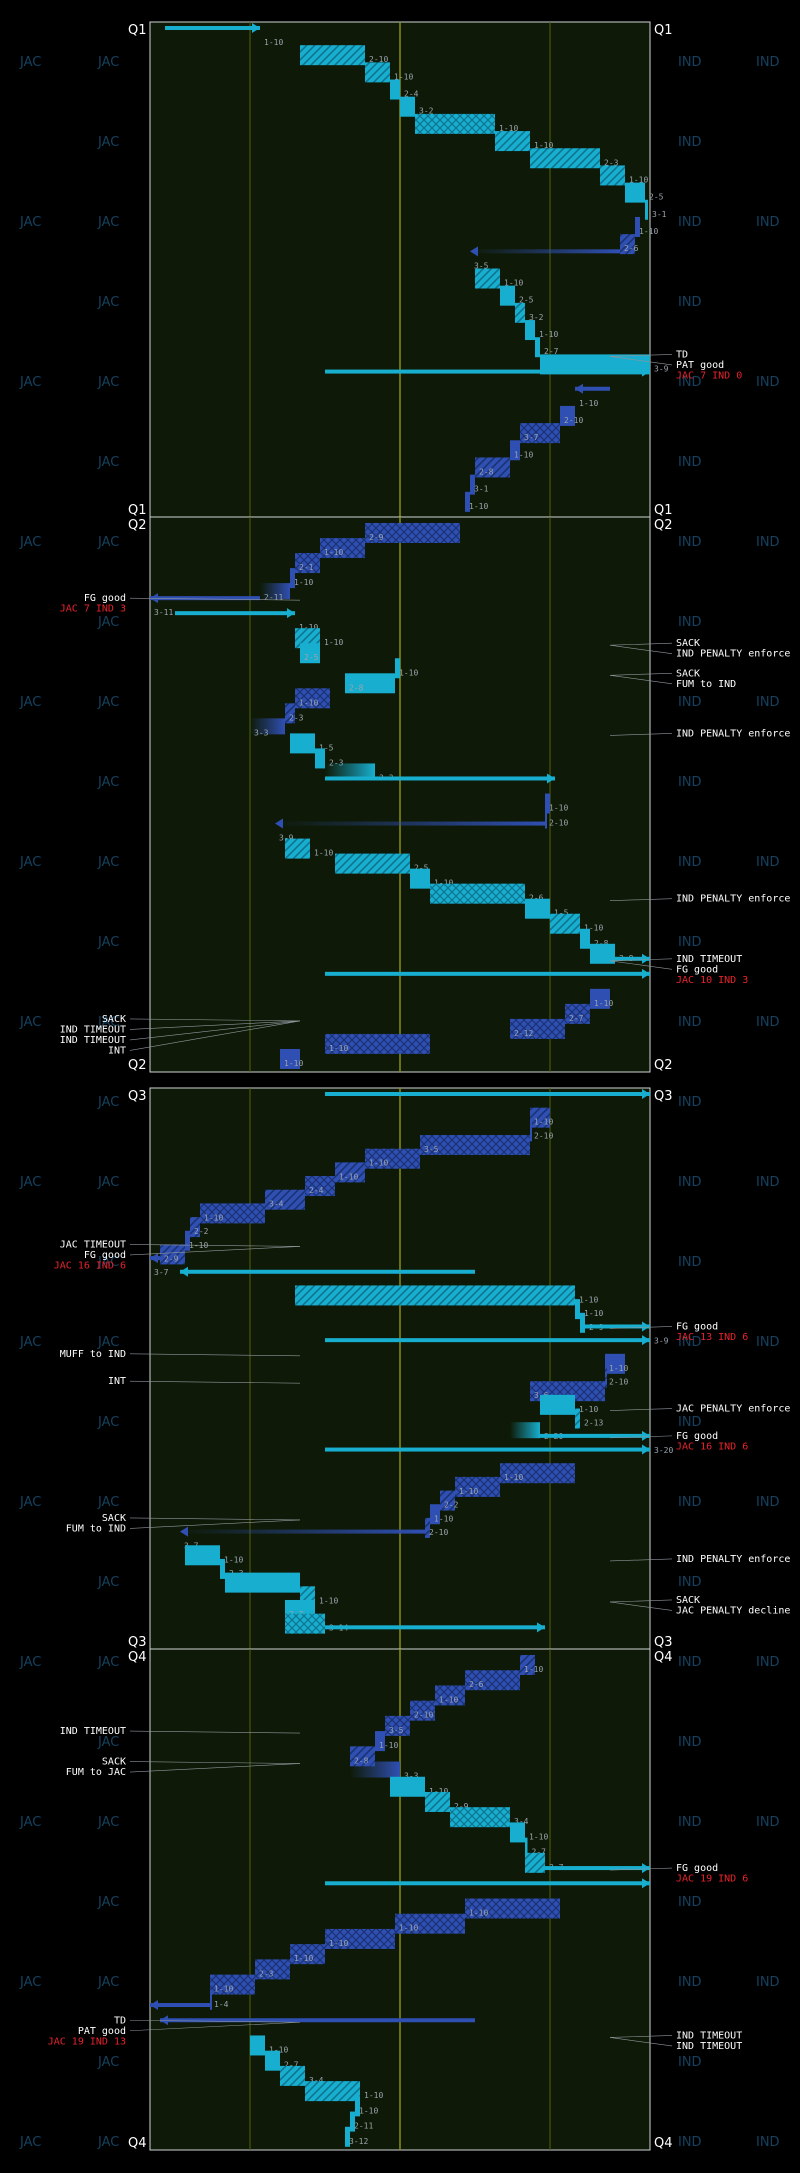 This screenshot has height=2173, width=800. I want to click on play-annotation: PAT good, so click(700, 365).